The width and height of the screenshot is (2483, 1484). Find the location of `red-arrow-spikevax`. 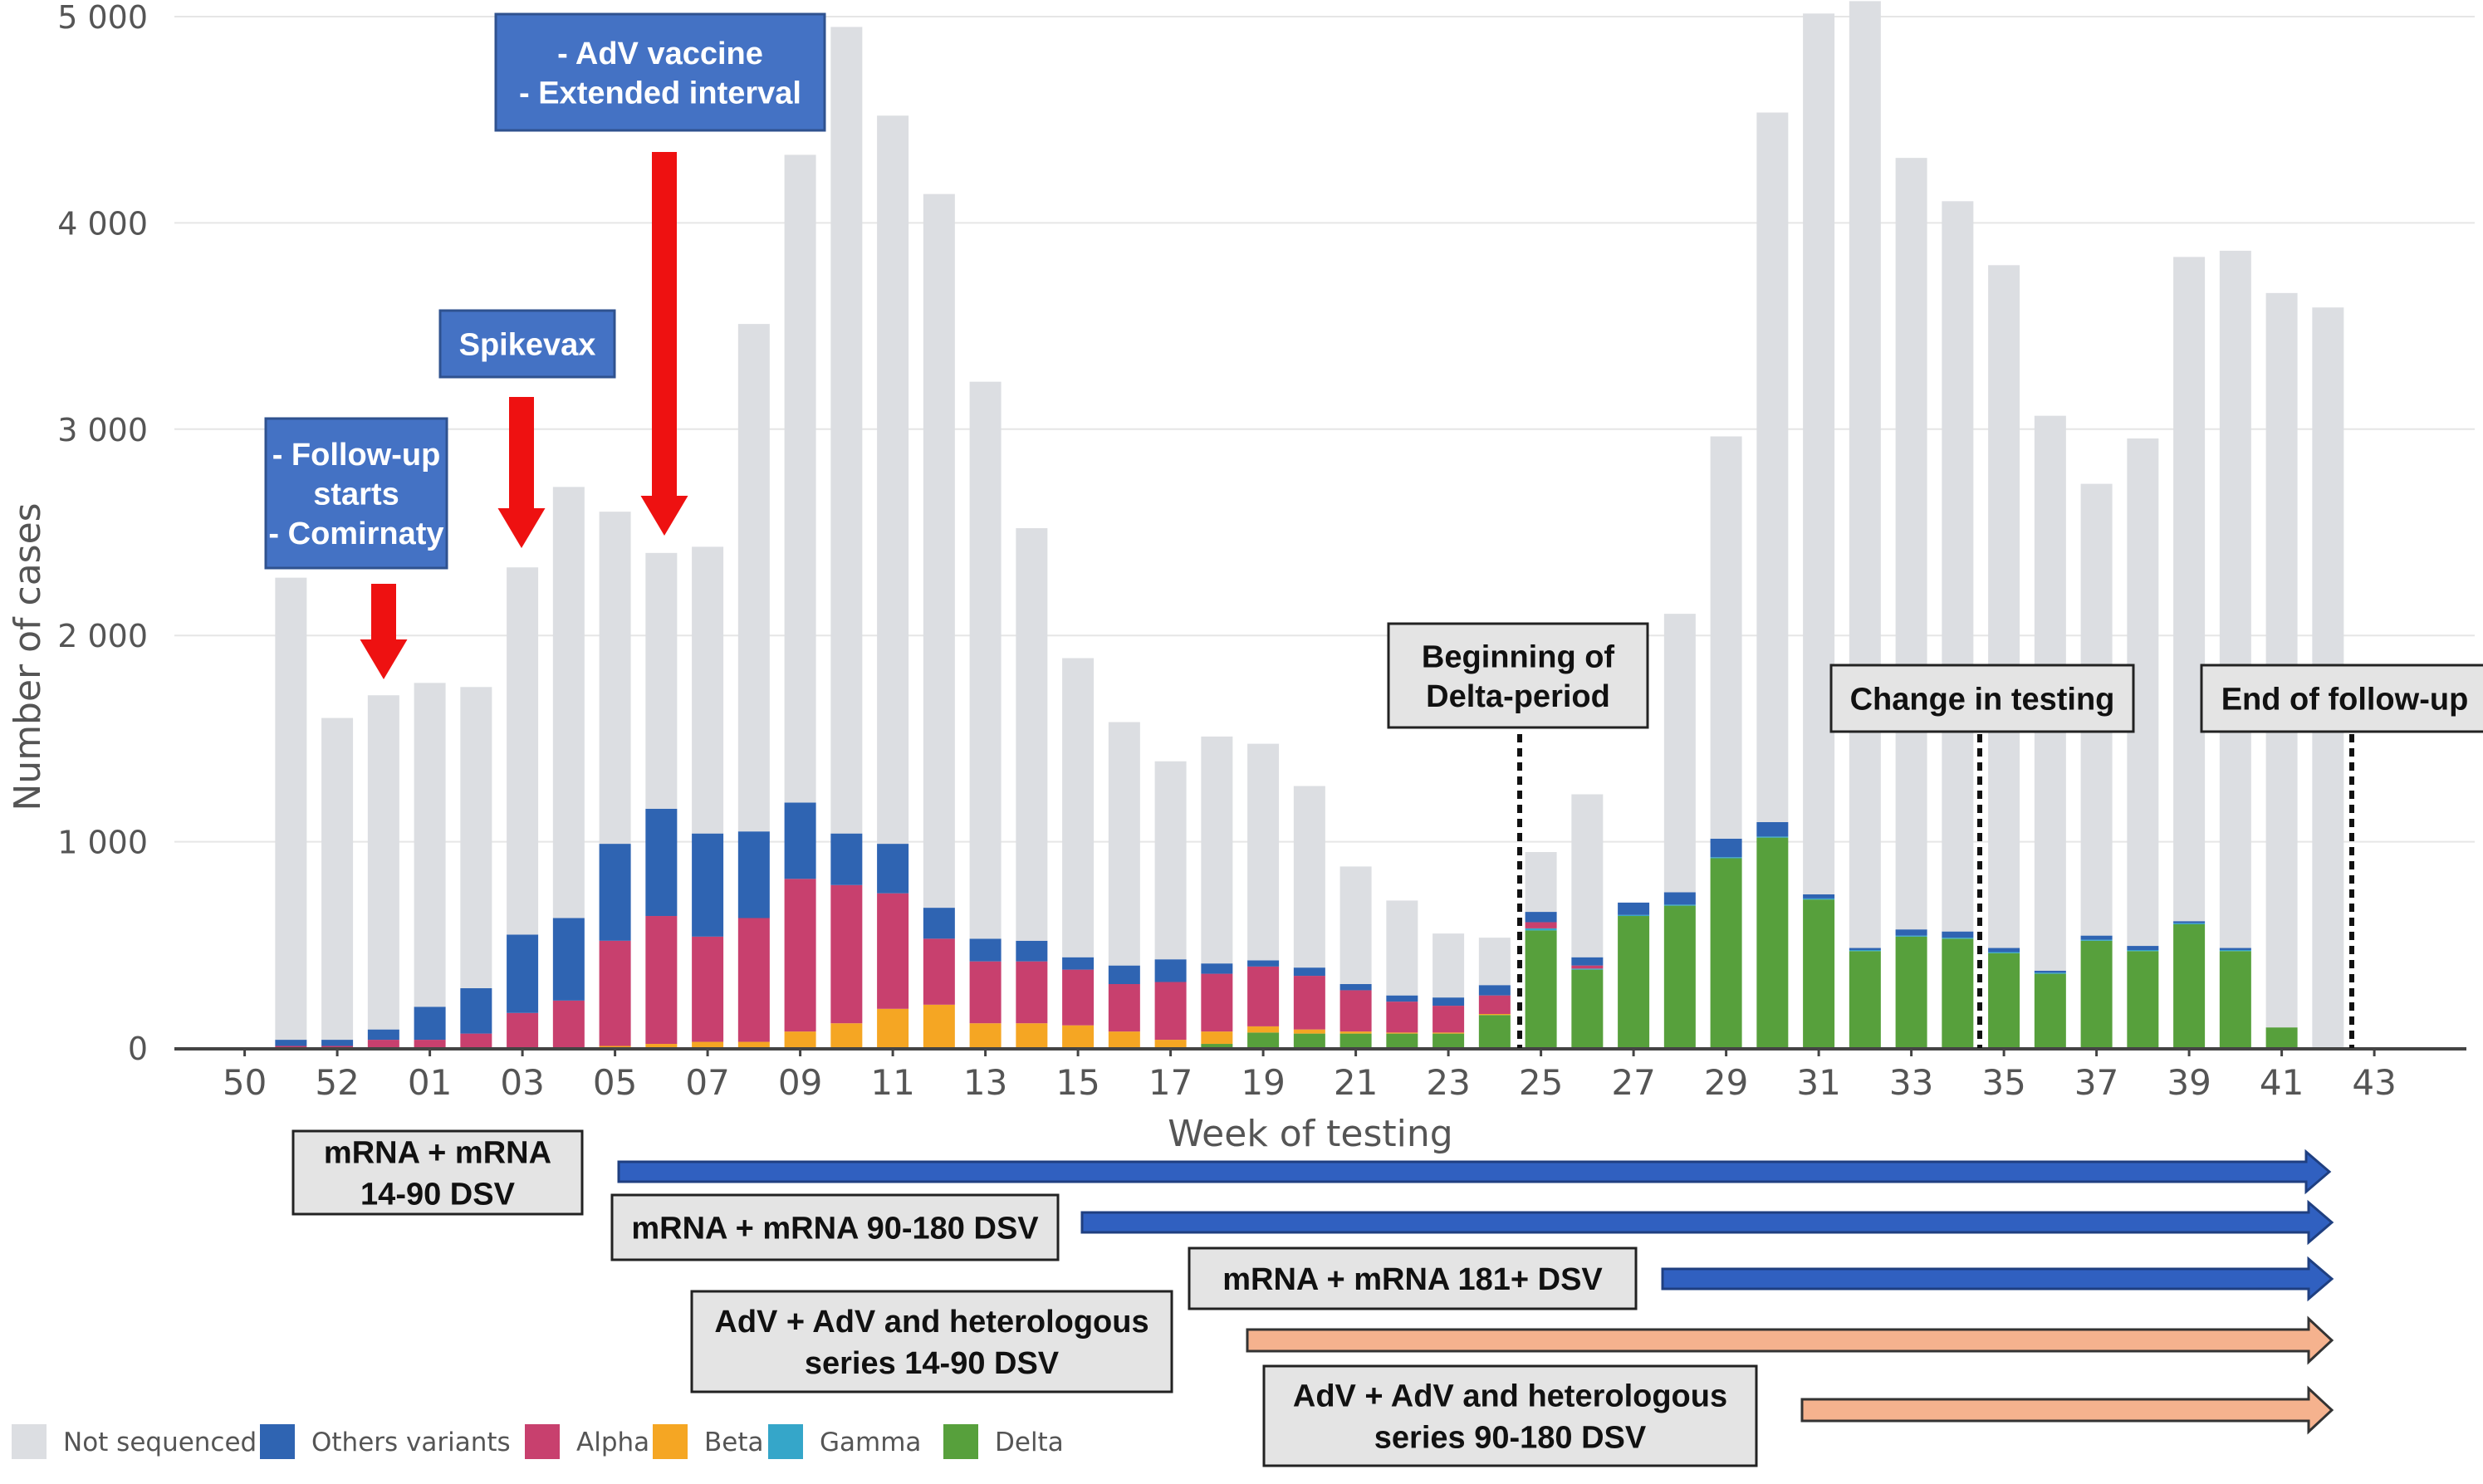

red-arrow-spikevax is located at coordinates (521, 472).